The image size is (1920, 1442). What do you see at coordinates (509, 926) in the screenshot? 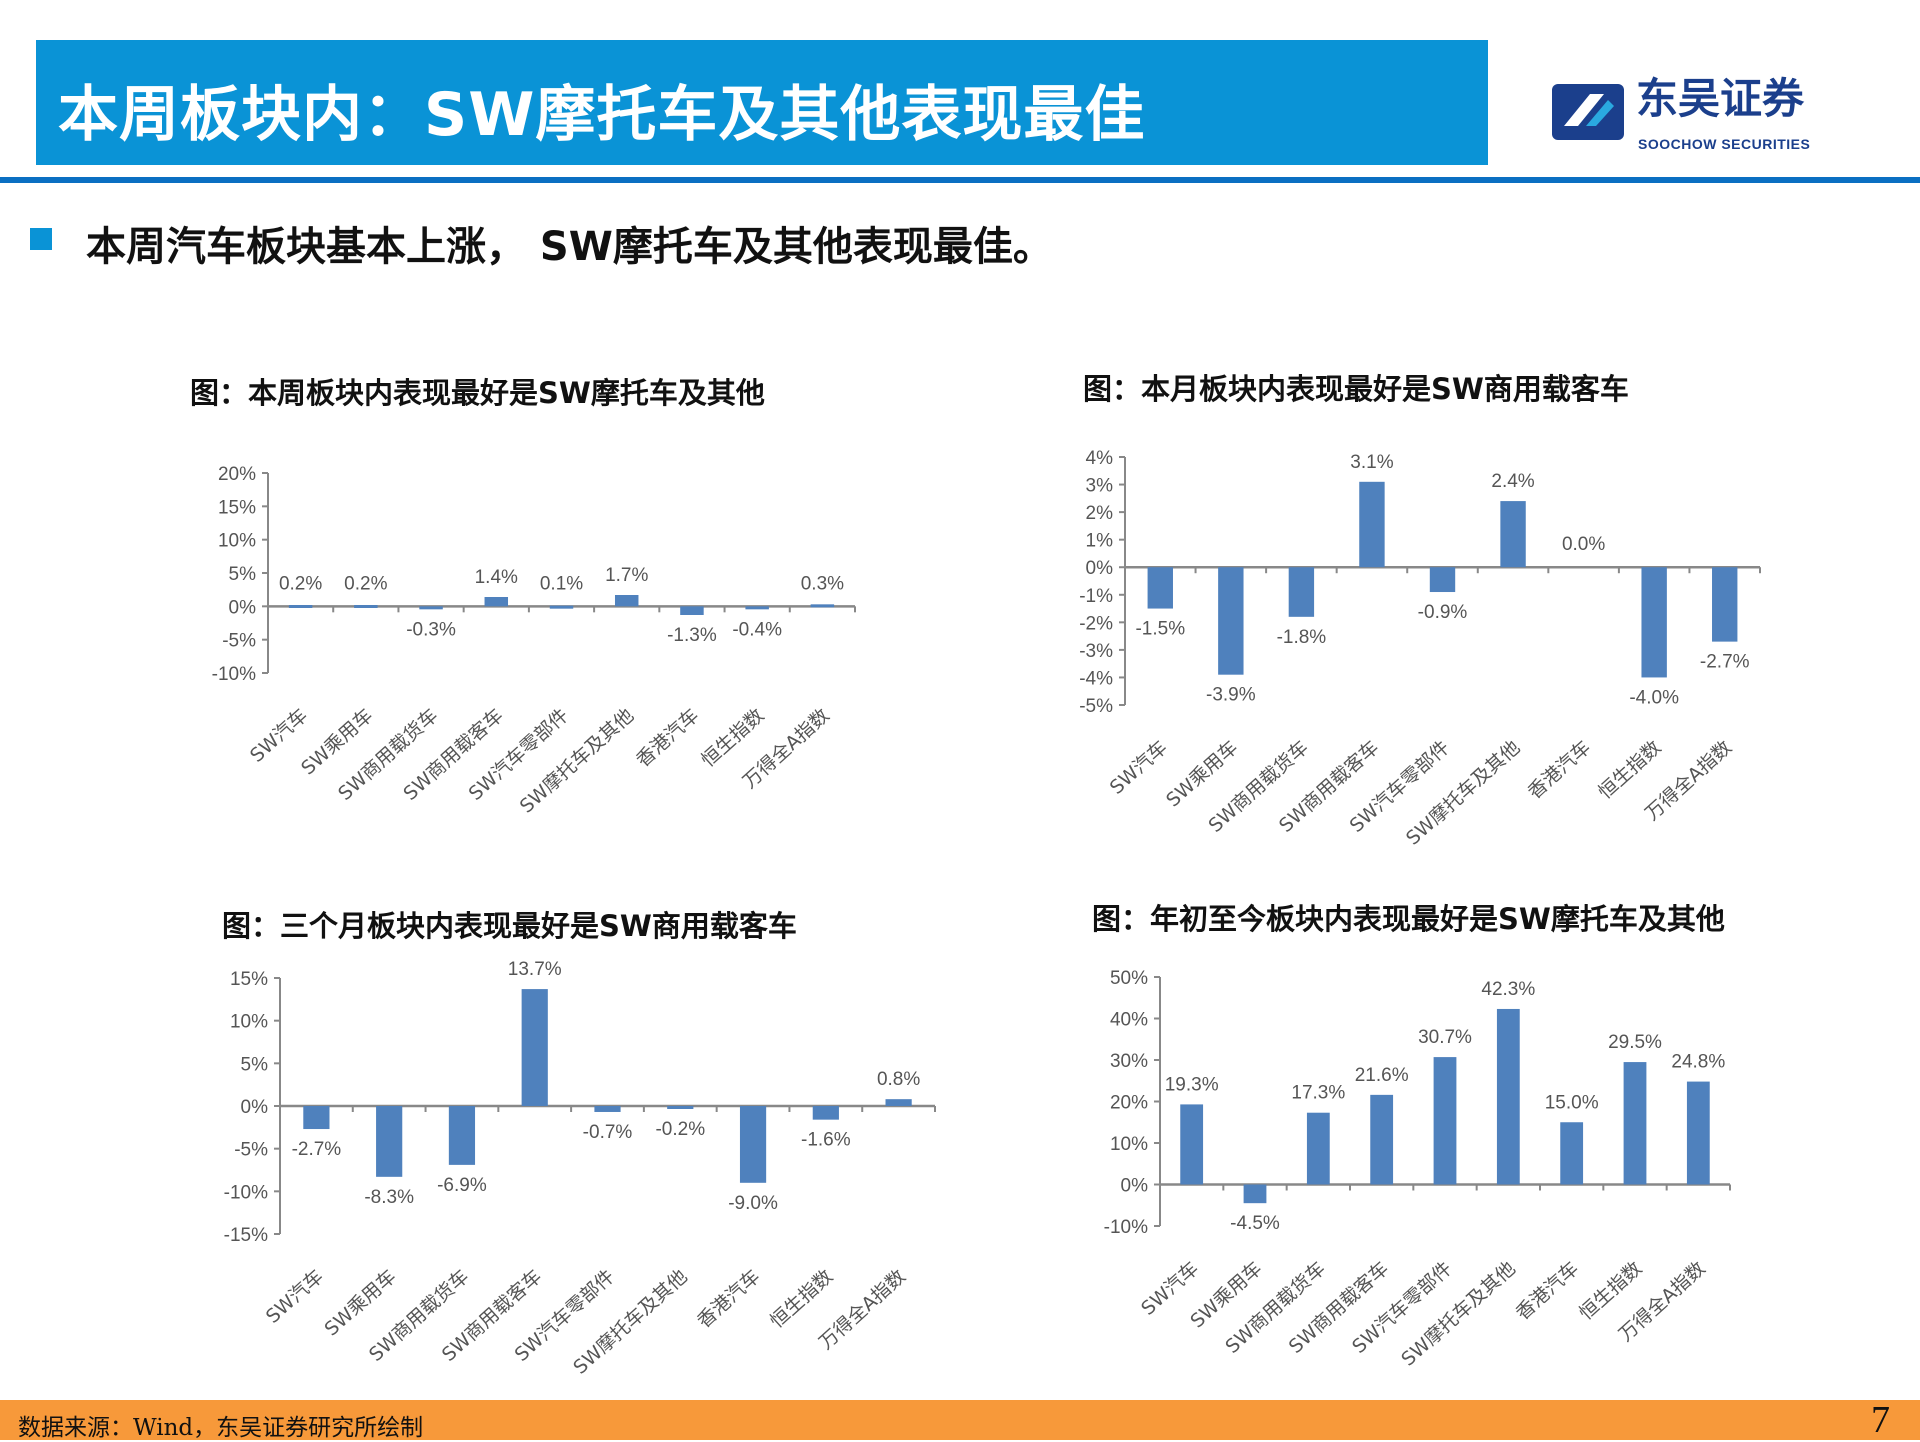
I see `chart-title-3month: 图：三个月板块内表现最好是SW商用载客车` at bounding box center [509, 926].